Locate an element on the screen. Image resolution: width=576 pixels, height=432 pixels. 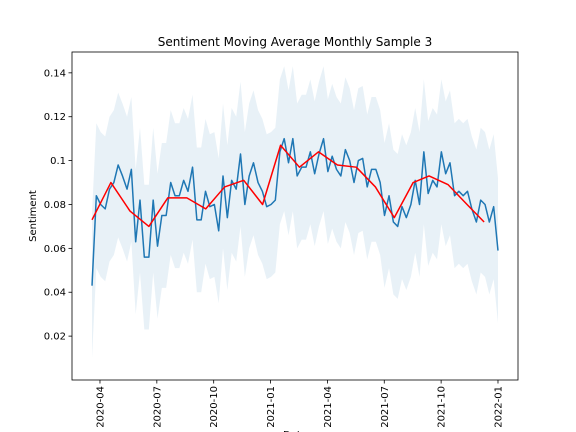
y-tick-label: 0.08 is located at coordinates (55, 205).